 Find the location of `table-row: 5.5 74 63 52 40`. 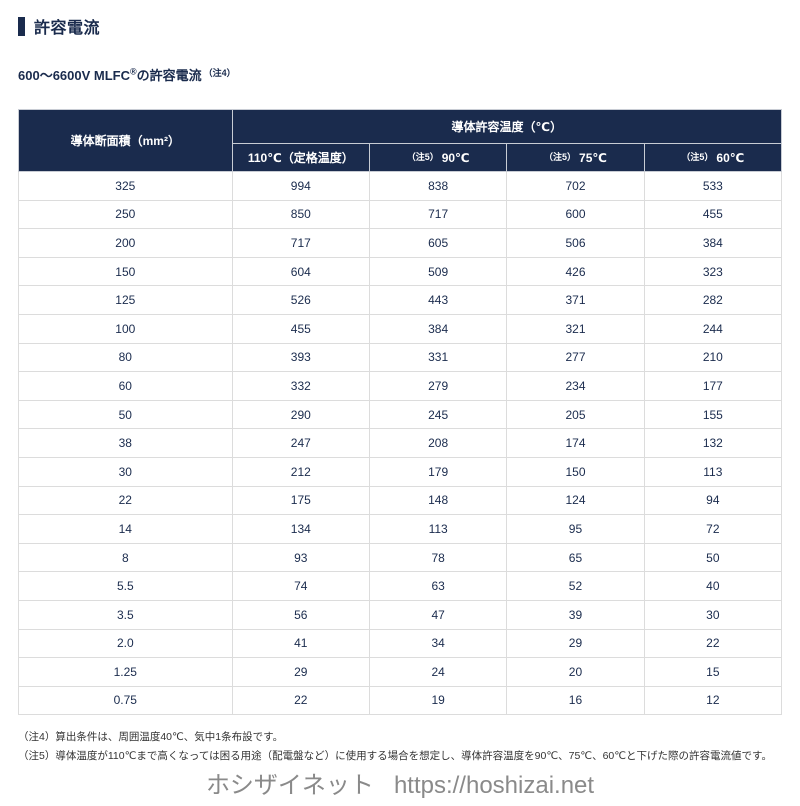

table-row: 5.5 74 63 52 40 is located at coordinates (400, 586).